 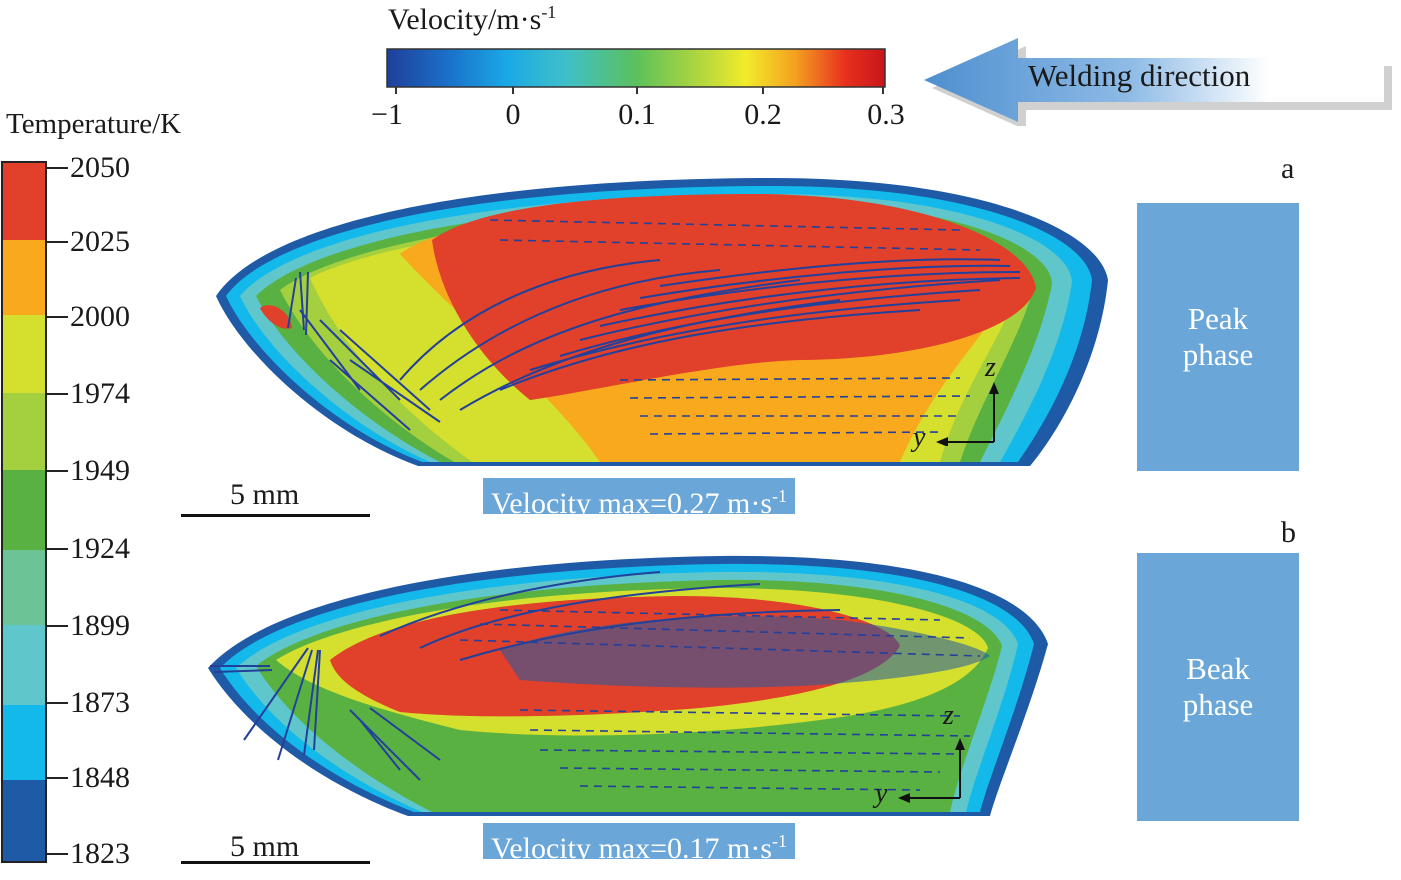 I want to click on temp-tick-label: 2025, so click(x=100, y=241).